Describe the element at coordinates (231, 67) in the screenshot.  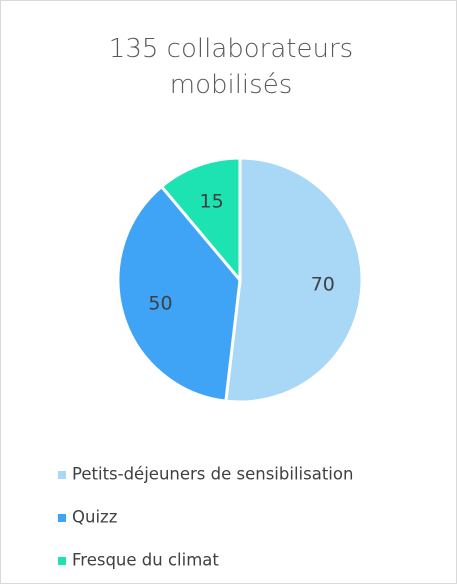
I see `chart-title: 135 collaborateurs mobilisés` at that location.